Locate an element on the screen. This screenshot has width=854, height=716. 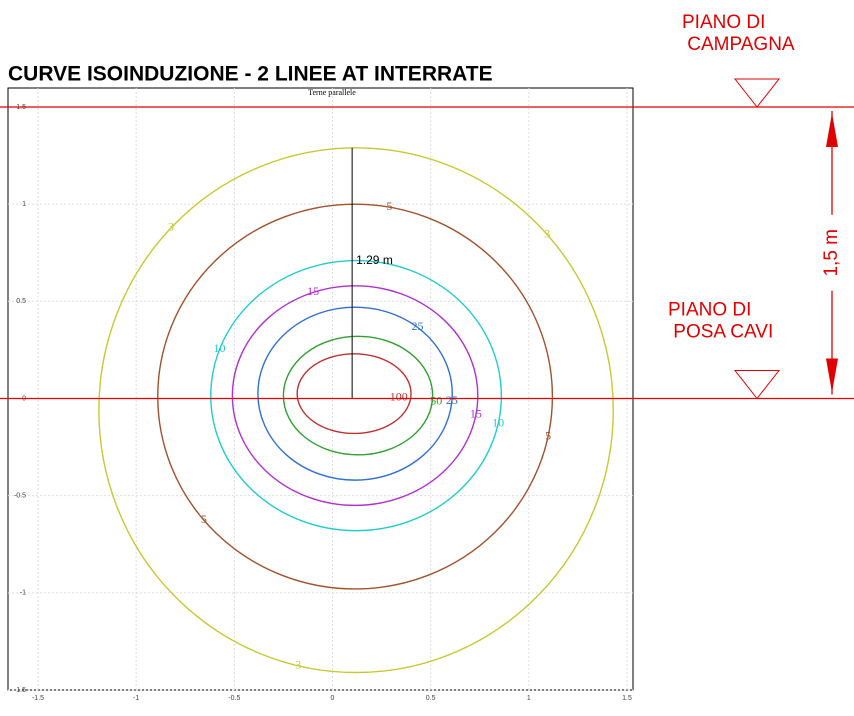
y-tick-label: 0.5 is located at coordinates (21, 301).